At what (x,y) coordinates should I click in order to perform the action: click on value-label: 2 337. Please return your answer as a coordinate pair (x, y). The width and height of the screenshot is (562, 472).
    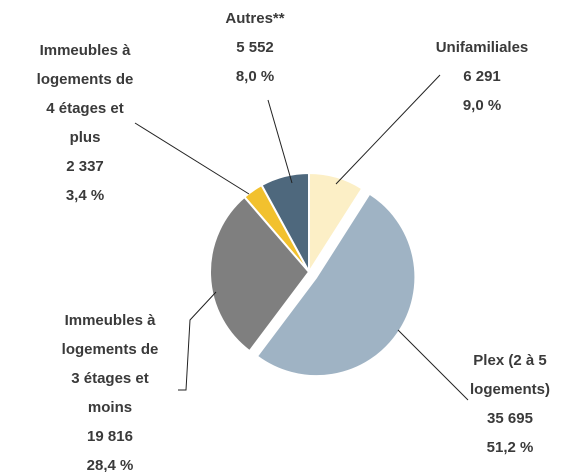
    Looking at the image, I should click on (85, 166).